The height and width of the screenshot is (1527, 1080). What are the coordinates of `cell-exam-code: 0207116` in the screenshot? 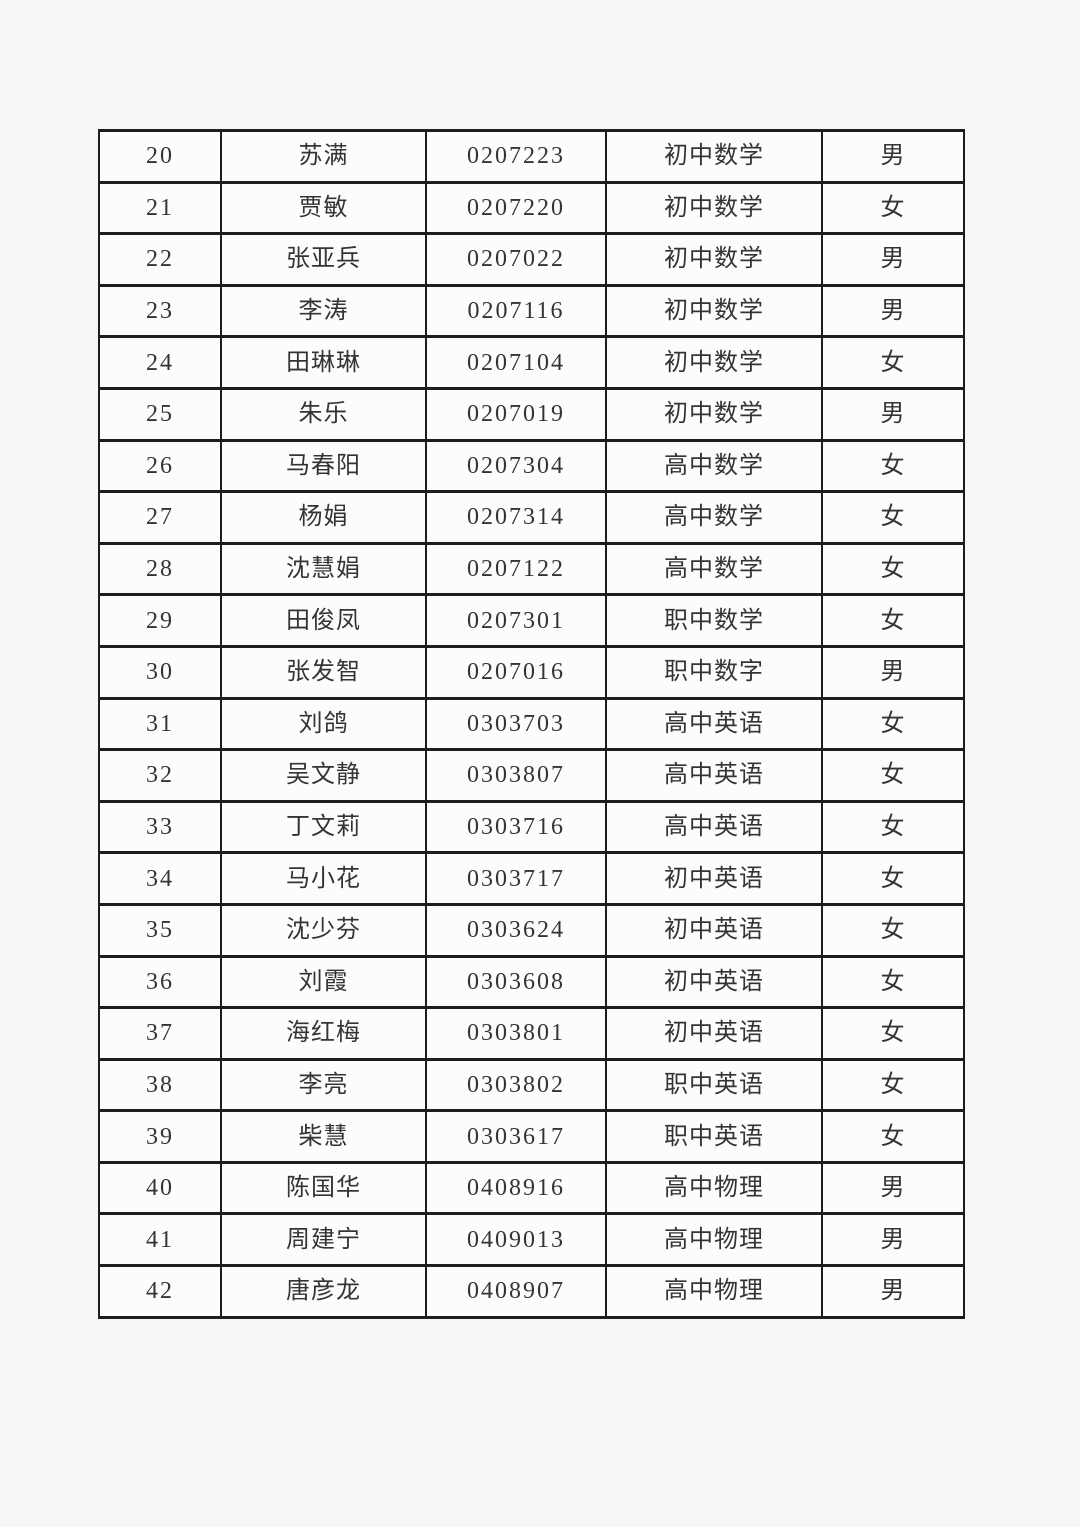 It's located at (516, 311).